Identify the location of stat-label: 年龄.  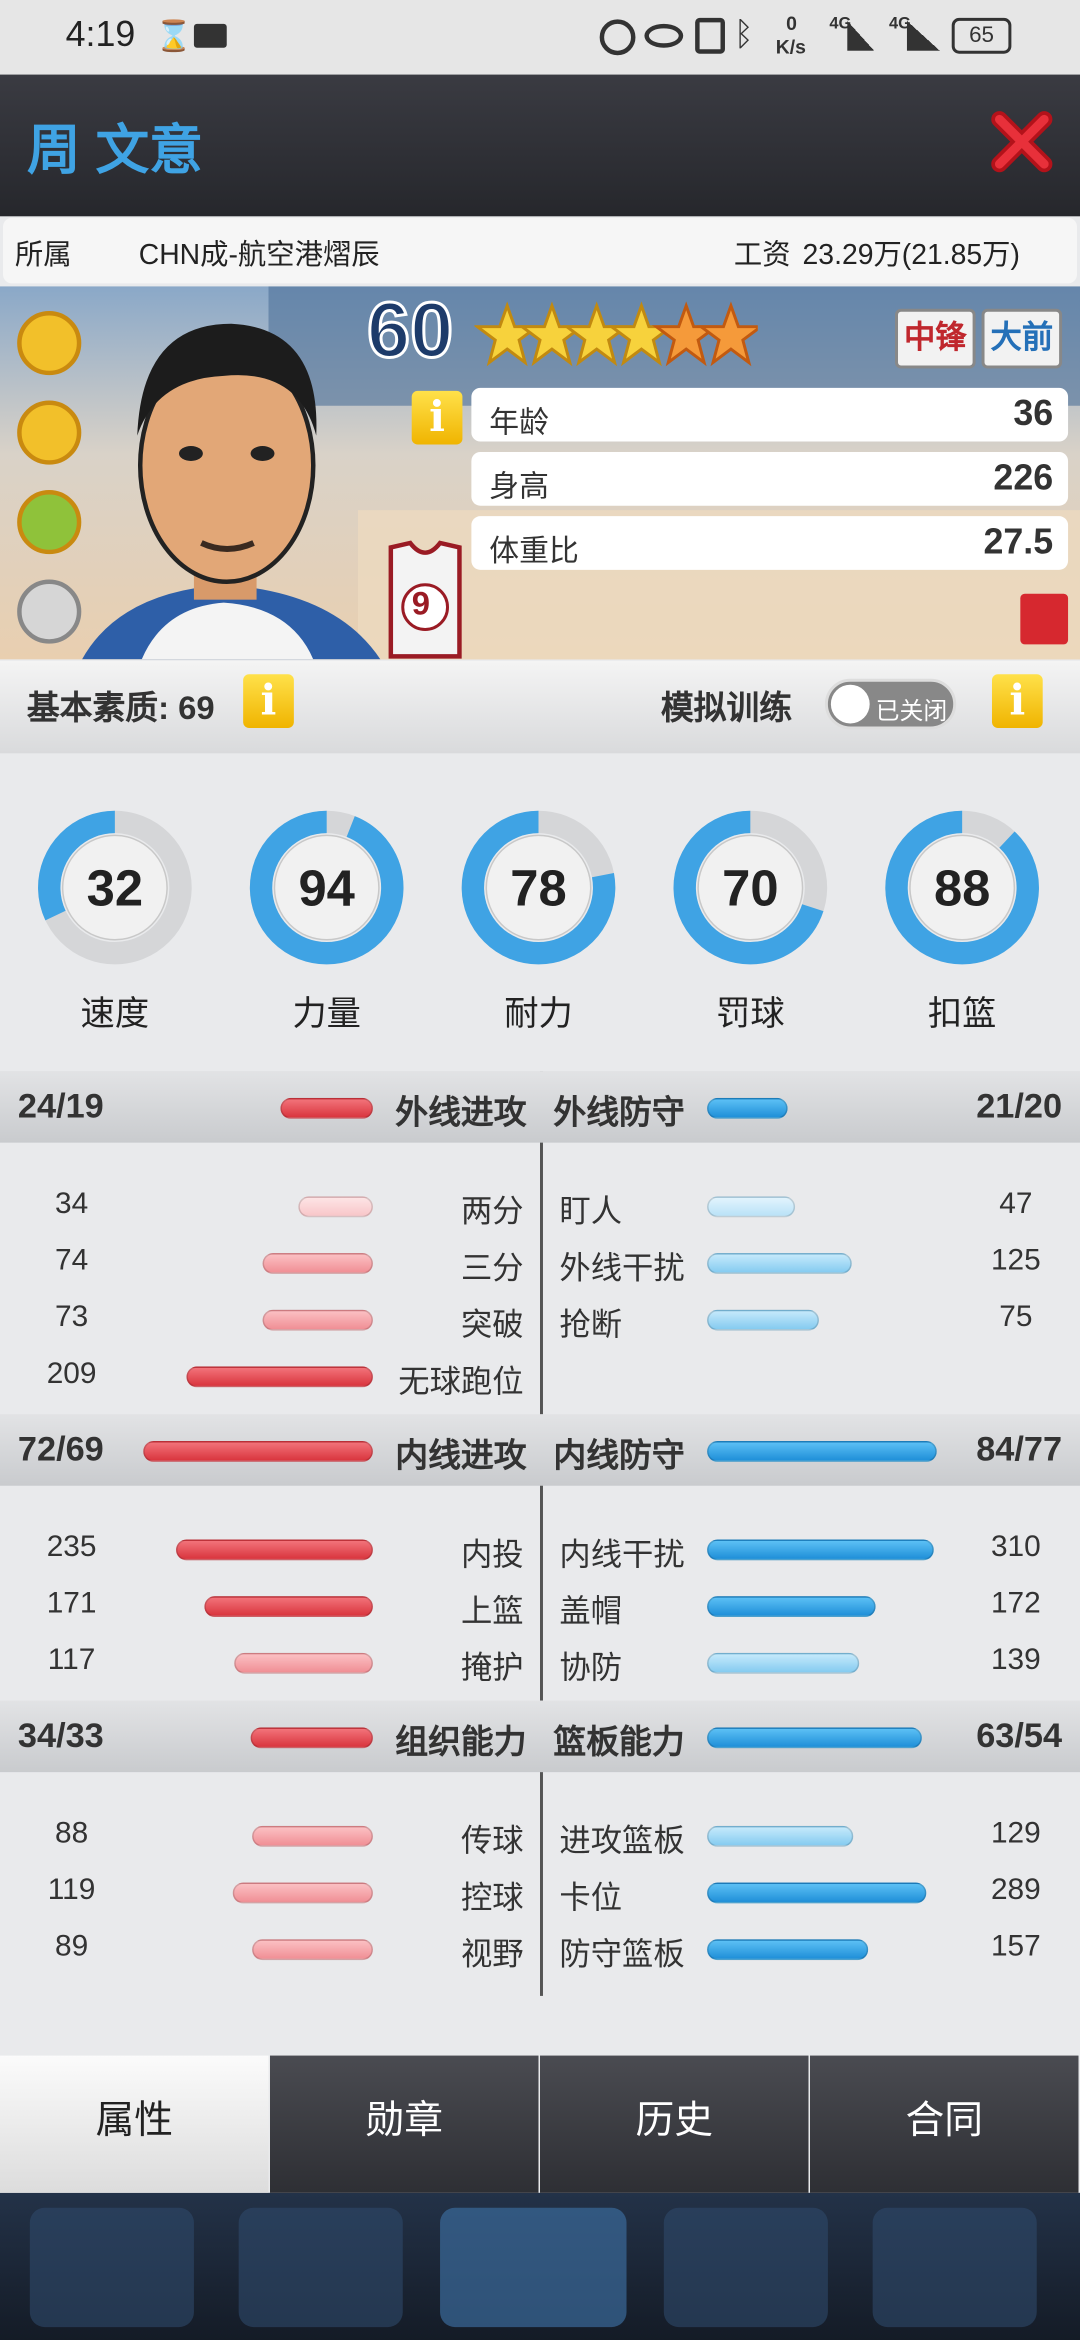
(519, 424).